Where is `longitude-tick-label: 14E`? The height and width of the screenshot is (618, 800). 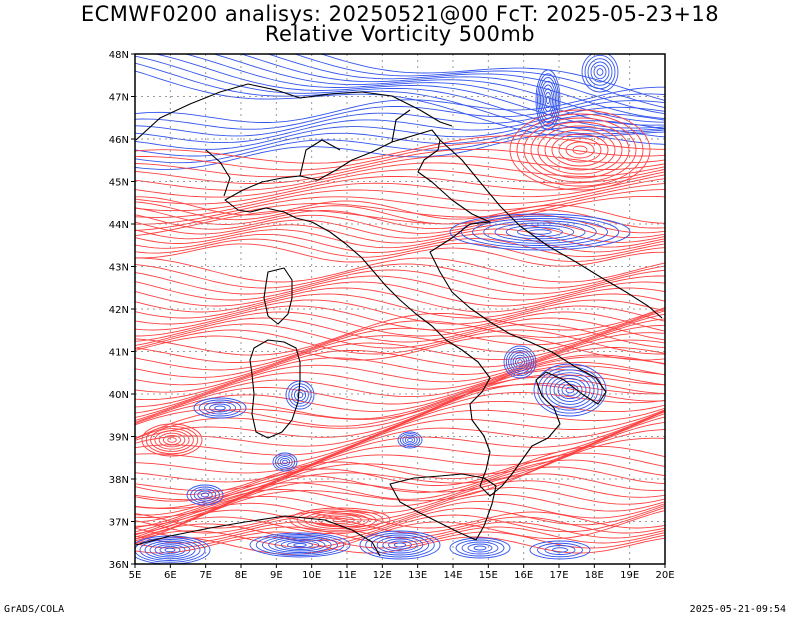
longitude-tick-label: 14E is located at coordinates (452, 575).